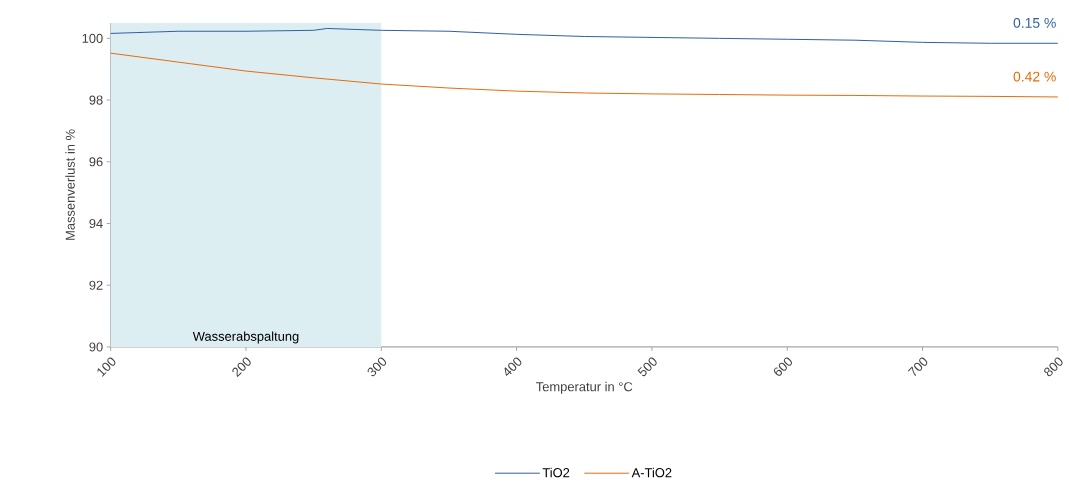 The width and height of the screenshot is (1069, 483). What do you see at coordinates (556, 472) in the screenshot?
I see `legend-label: TiO2` at bounding box center [556, 472].